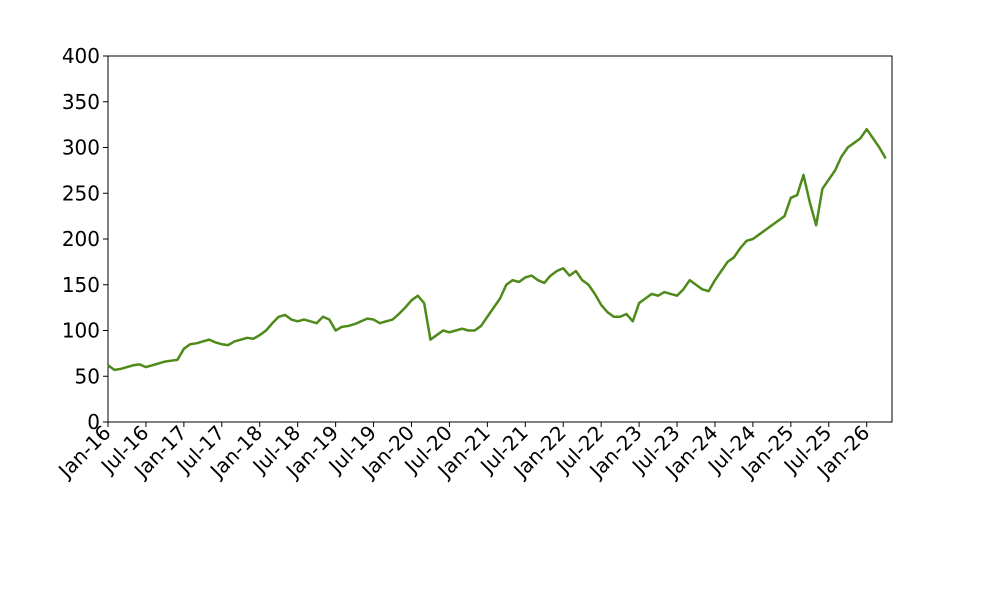  I want to click on y-tick-label: 300, so click(81, 148).